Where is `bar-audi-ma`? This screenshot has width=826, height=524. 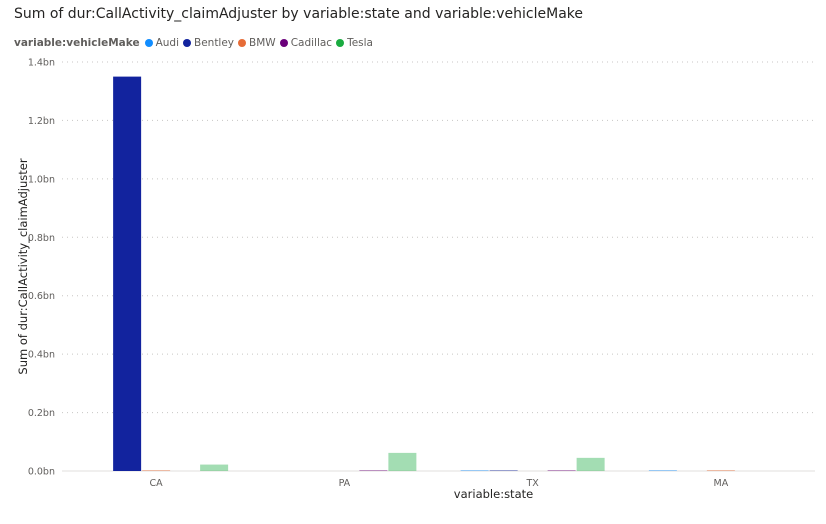
bar-audi-ma is located at coordinates (662, 470).